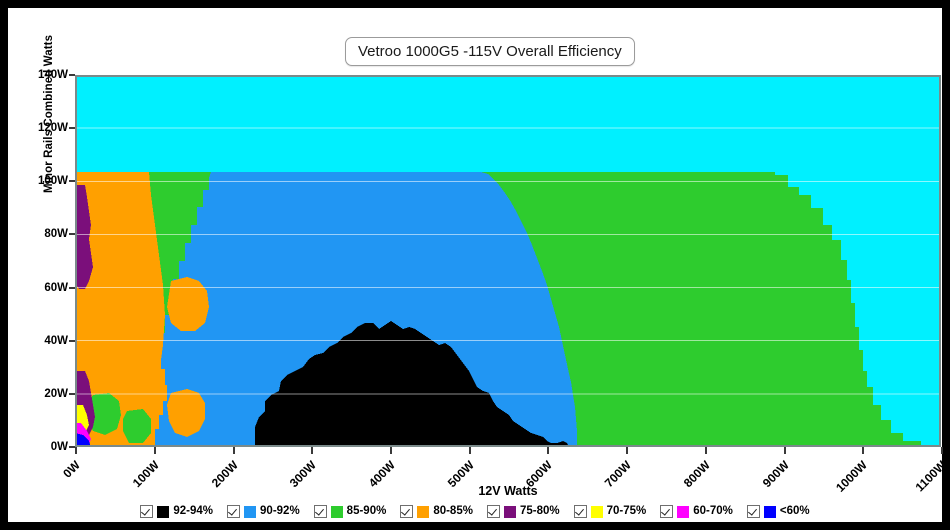  What do you see at coordinates (49, 113) in the screenshot?
I see `y-axis-title: Minor Rails Combined Watts` at bounding box center [49, 113].